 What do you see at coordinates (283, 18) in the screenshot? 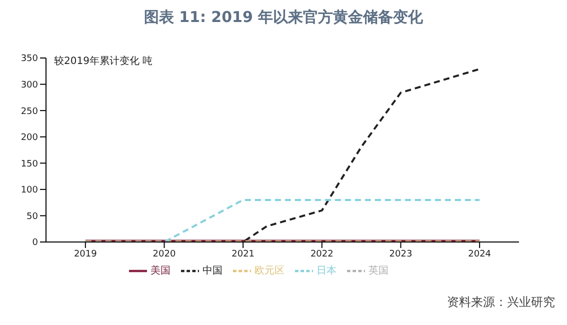
I see `chart-title: 图表 11: 2019 年以来官方黄金储备变化` at bounding box center [283, 18].